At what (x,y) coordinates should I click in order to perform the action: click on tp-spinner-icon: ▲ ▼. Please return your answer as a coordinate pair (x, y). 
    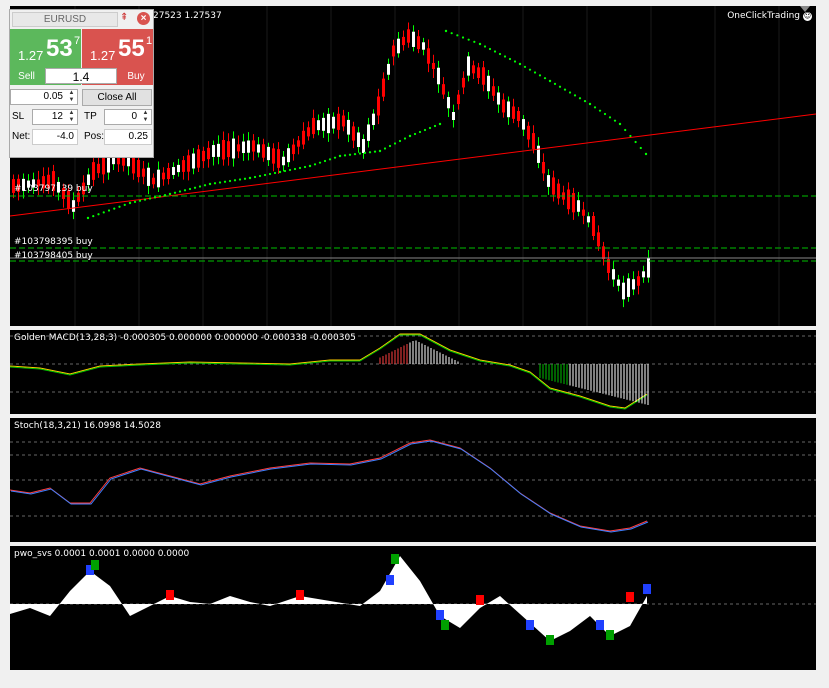
    Looking at the image, I should click on (145, 116).